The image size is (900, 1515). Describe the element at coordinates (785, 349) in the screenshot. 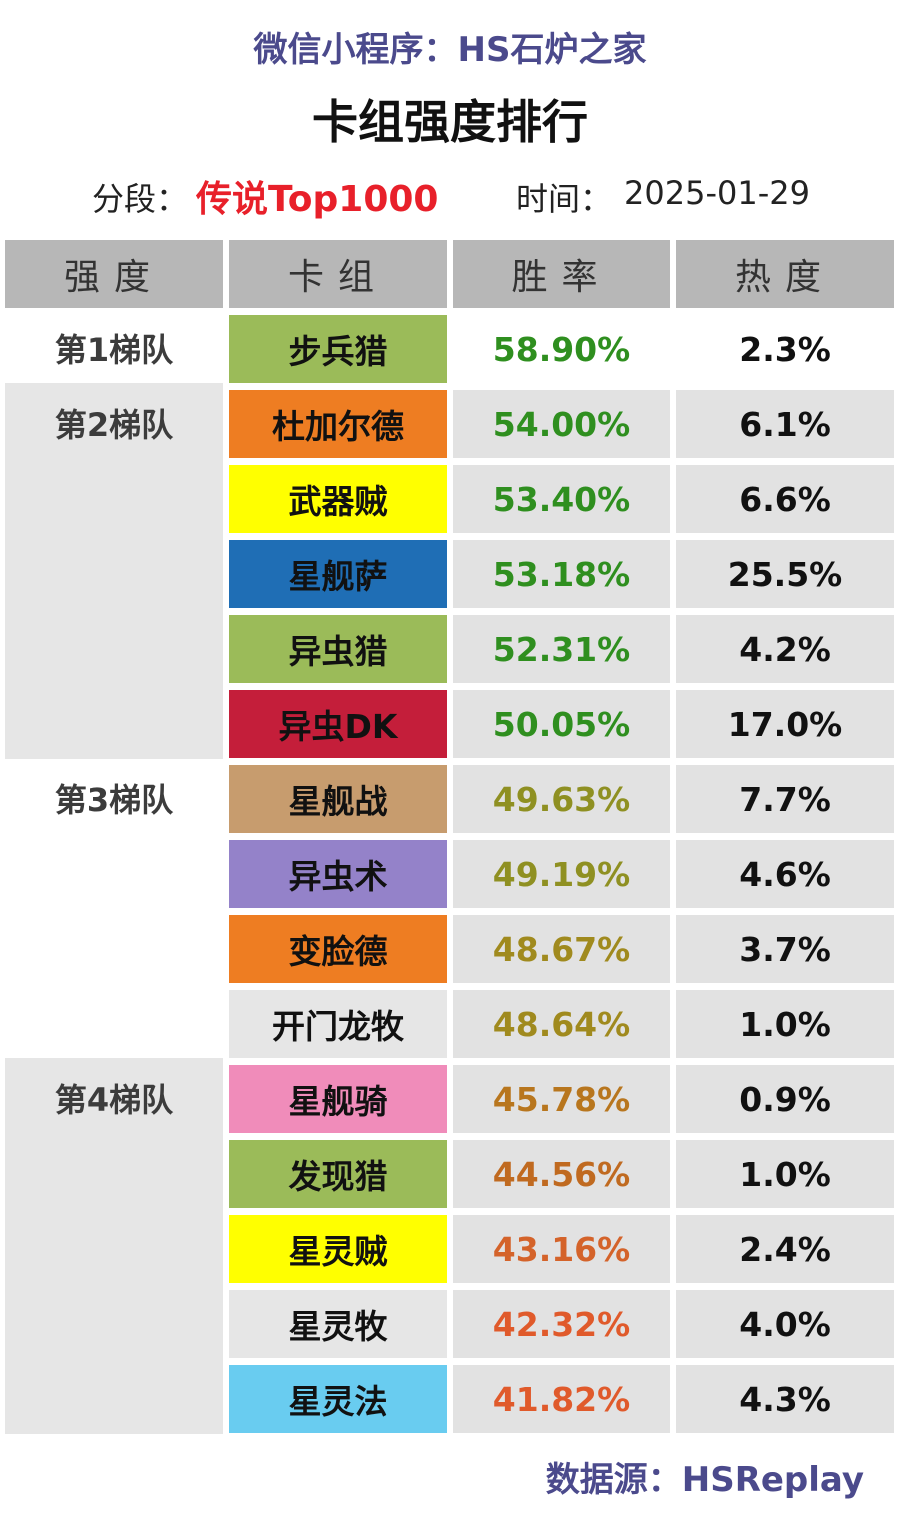

I see `popularity: 2.3%` at that location.